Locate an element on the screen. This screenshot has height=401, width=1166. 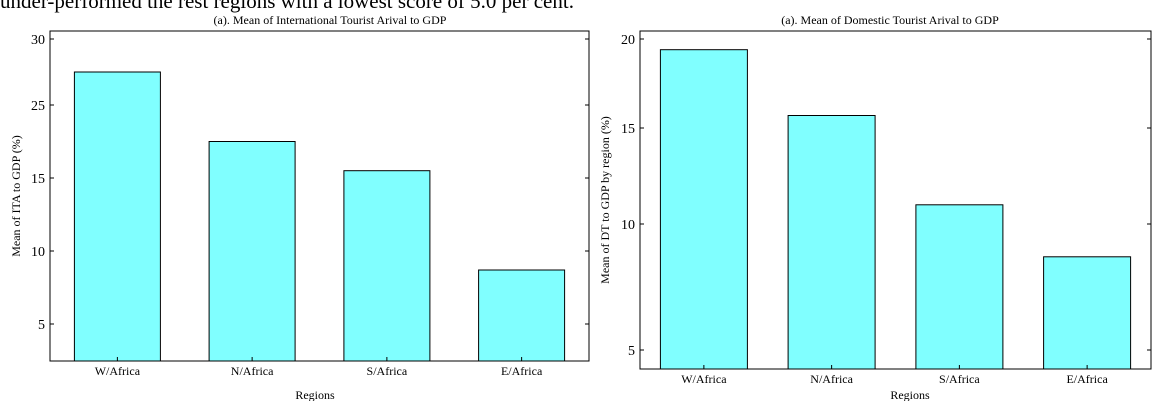
chart1-y-axis-label: Mean of ITA to GDP (%) is located at coordinates (16, 196).